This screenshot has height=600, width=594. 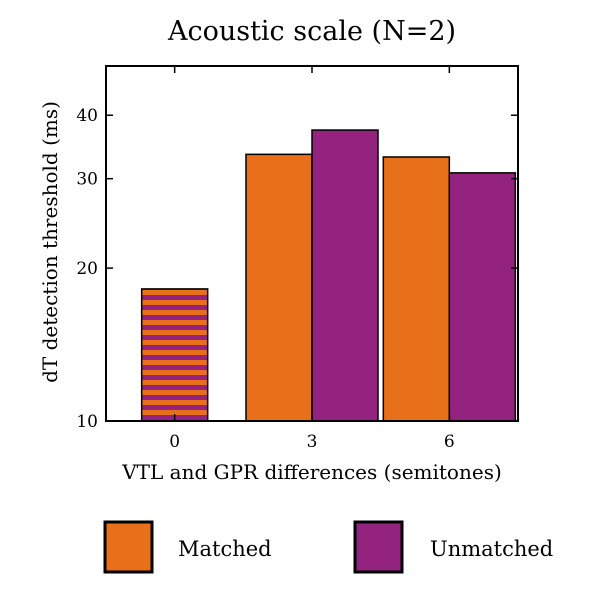 I want to click on chart-title: Acoustic scale (N=2), so click(x=311, y=31).